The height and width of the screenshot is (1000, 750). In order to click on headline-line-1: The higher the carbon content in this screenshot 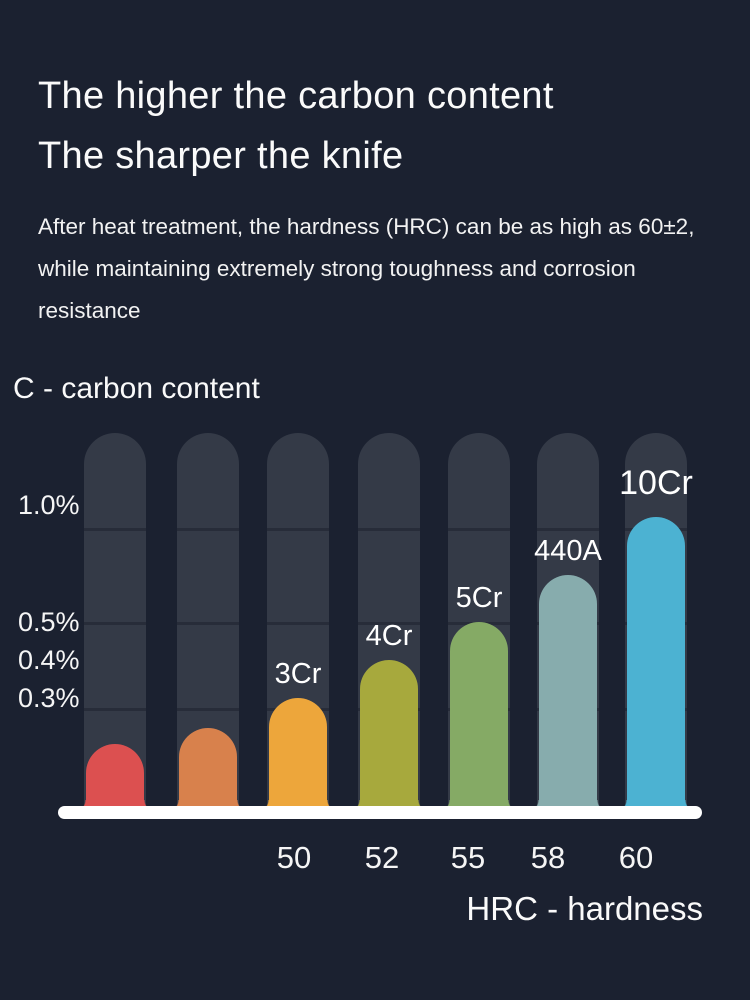, I will do `click(296, 96)`.